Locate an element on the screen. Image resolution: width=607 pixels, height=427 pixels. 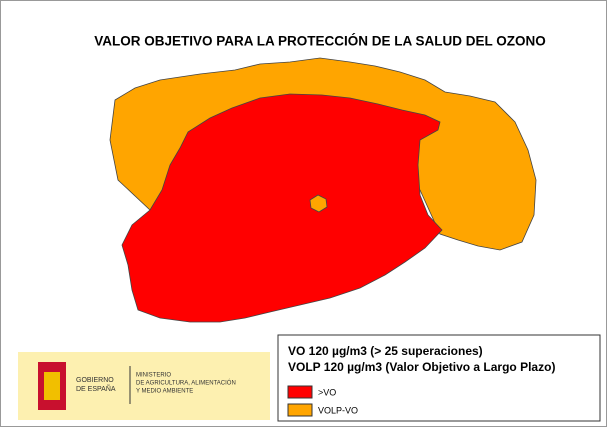
legend-line: VO 120 µg/m3 (> 25 superaciones) is located at coordinates (385, 351).